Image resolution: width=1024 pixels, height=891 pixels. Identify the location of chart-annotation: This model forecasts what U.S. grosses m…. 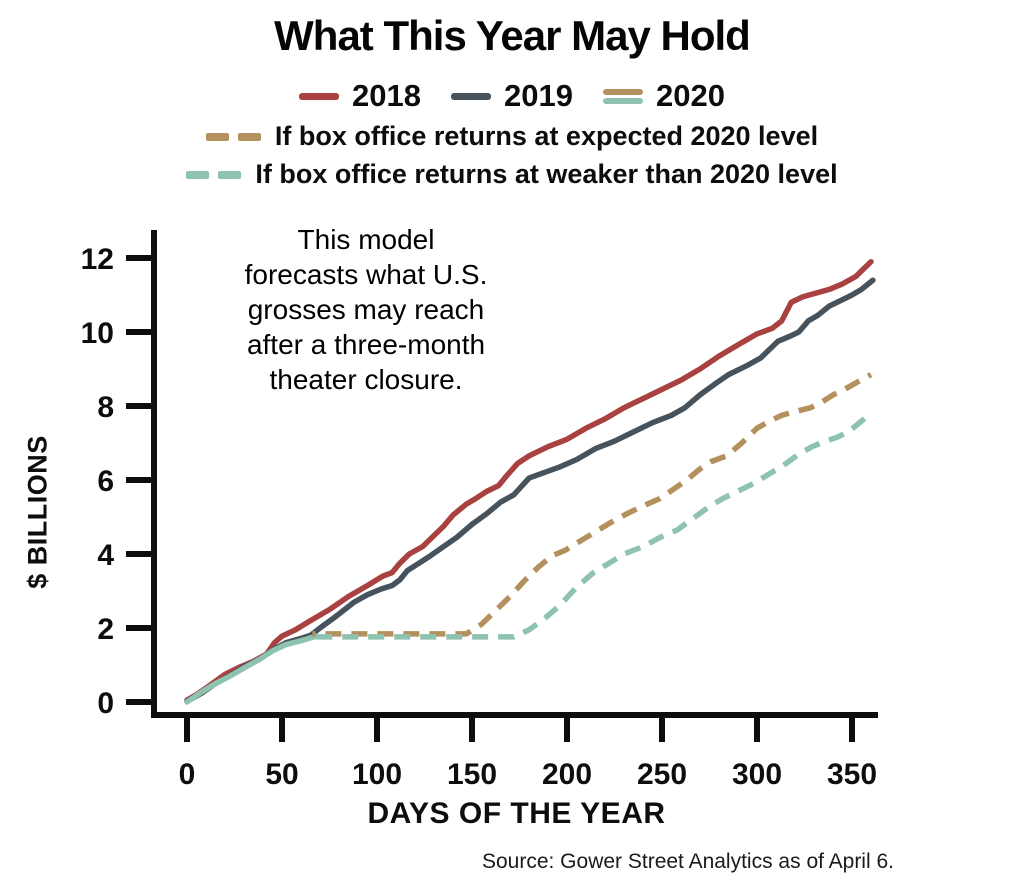
(366, 309).